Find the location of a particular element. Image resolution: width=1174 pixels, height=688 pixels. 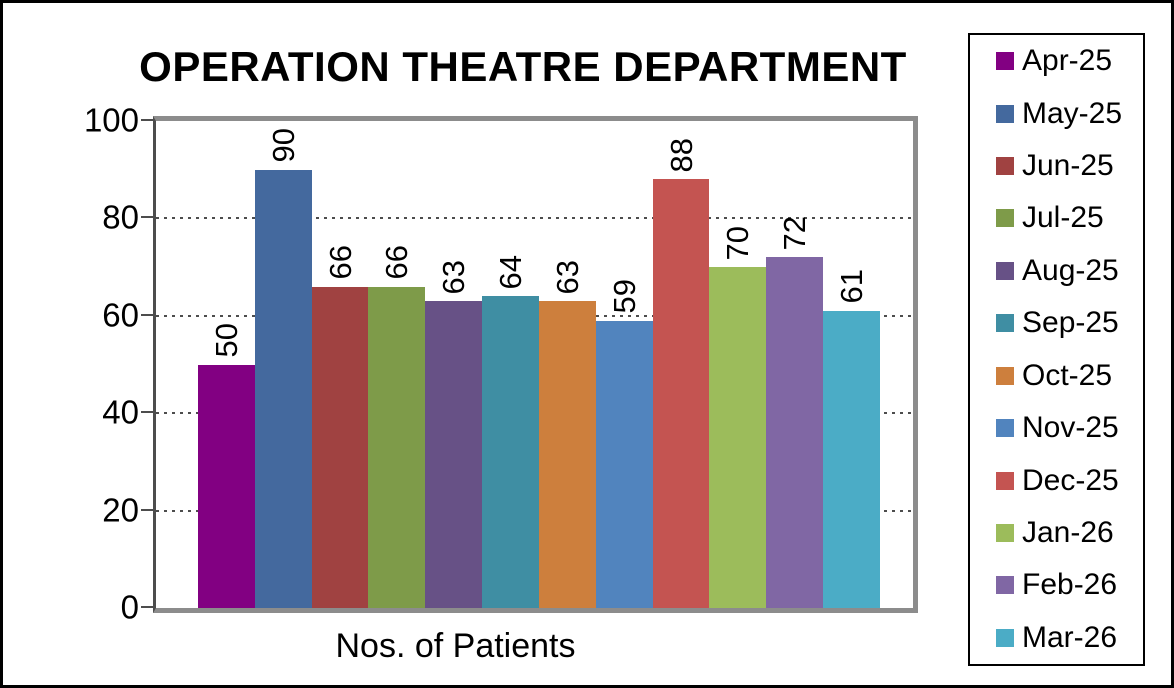

bar-slot-dec-25: 88 is located at coordinates (681, 364).